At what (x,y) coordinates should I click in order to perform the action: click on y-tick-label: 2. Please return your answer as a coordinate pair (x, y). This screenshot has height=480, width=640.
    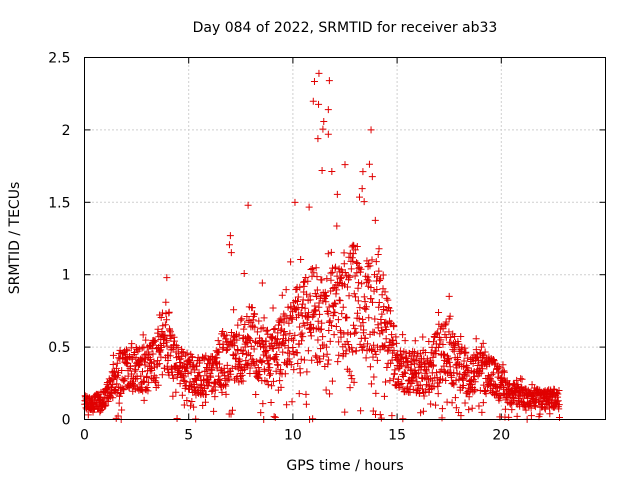
    Looking at the image, I should click on (66, 131).